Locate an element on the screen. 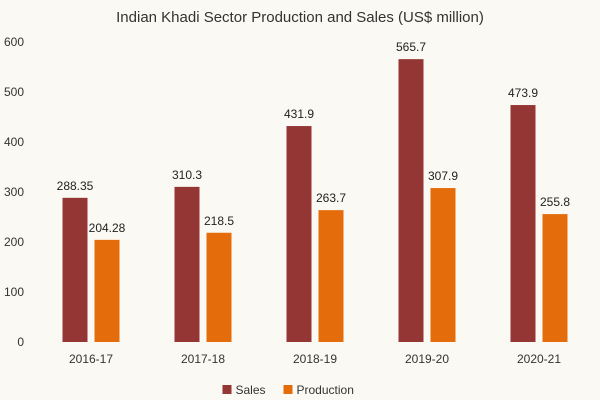  y-tick-label: 200 is located at coordinates (14, 242).